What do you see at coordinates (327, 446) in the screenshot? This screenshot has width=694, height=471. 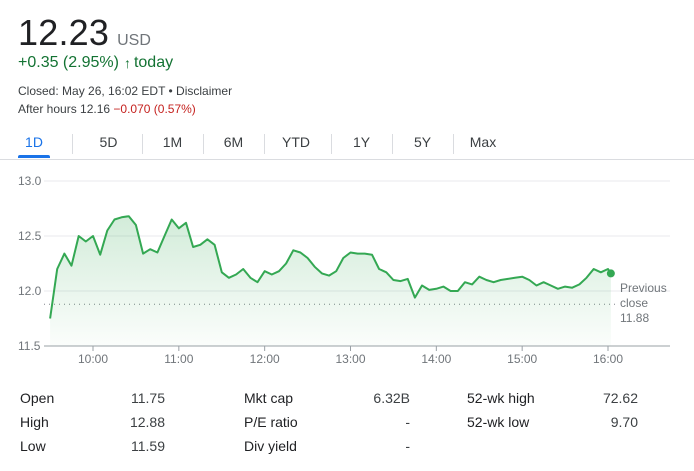 I see `stat-div-yield: Div yield -` at bounding box center [327, 446].